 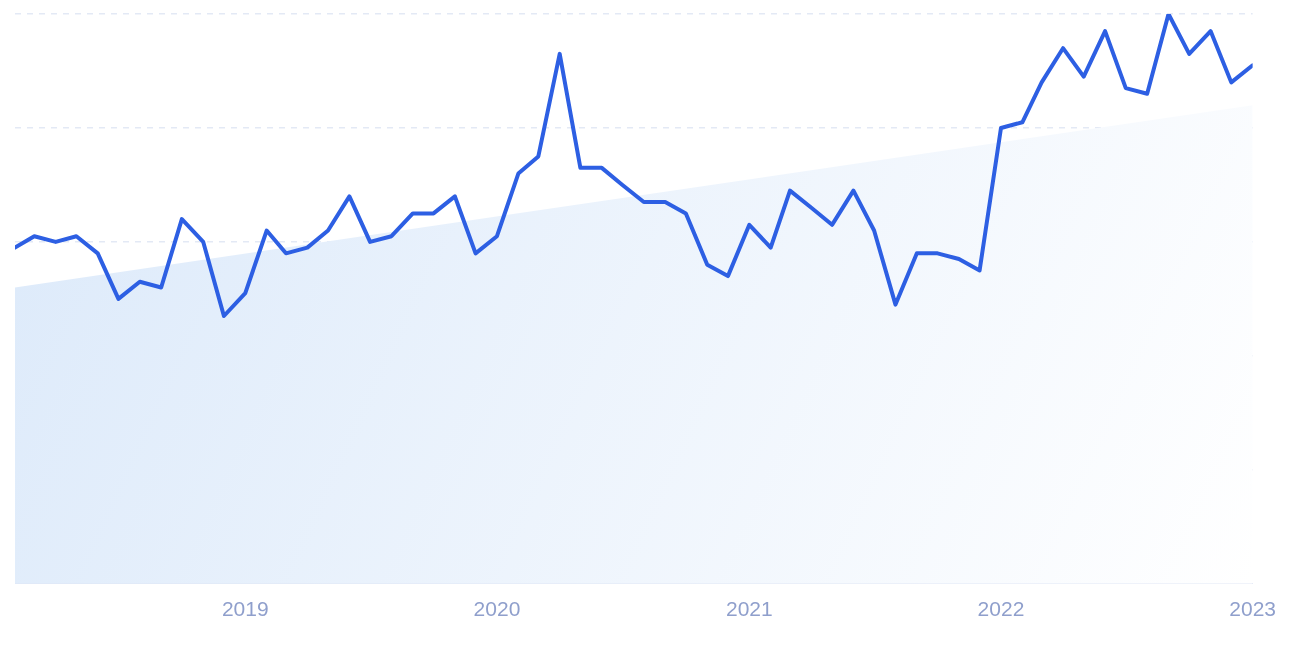 I want to click on x-tick-label: 2023, so click(x=1252, y=609).